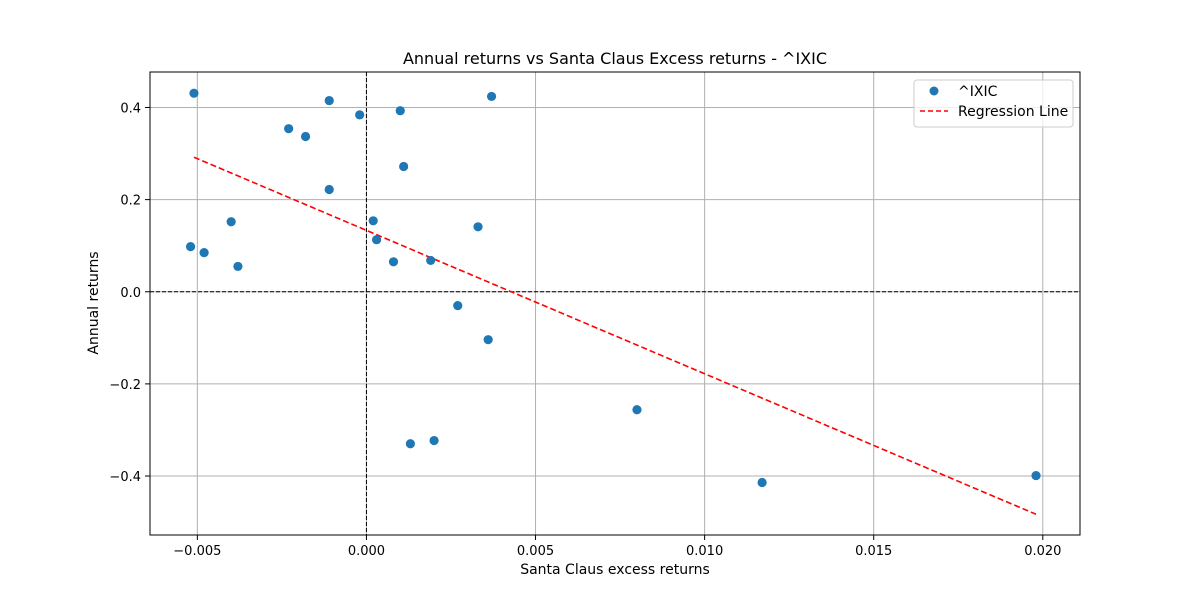 The height and width of the screenshot is (600, 1200). What do you see at coordinates (615, 570) in the screenshot?
I see `x-axis-title: Santa Claus excess returns` at bounding box center [615, 570].